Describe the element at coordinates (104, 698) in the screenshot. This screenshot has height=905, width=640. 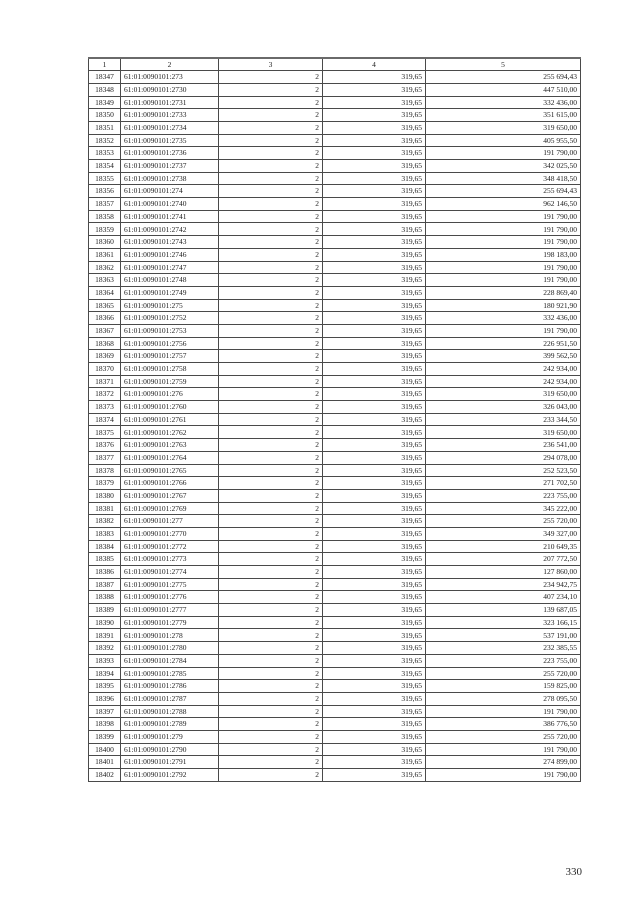
I see `row-number-cell: 18396` at that location.